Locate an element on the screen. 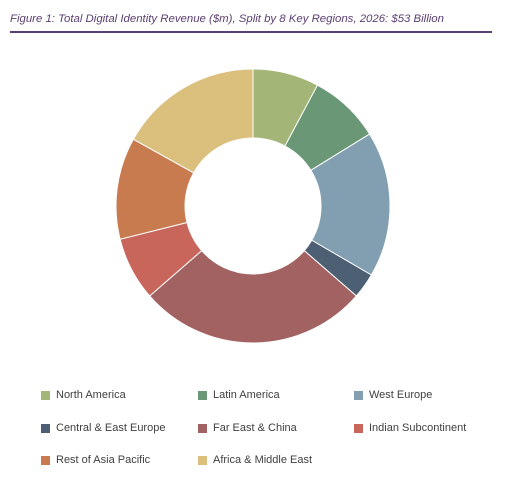 The image size is (505, 483). legend-item-indian-subcontinent: Indian Subcontinent is located at coordinates (410, 428).